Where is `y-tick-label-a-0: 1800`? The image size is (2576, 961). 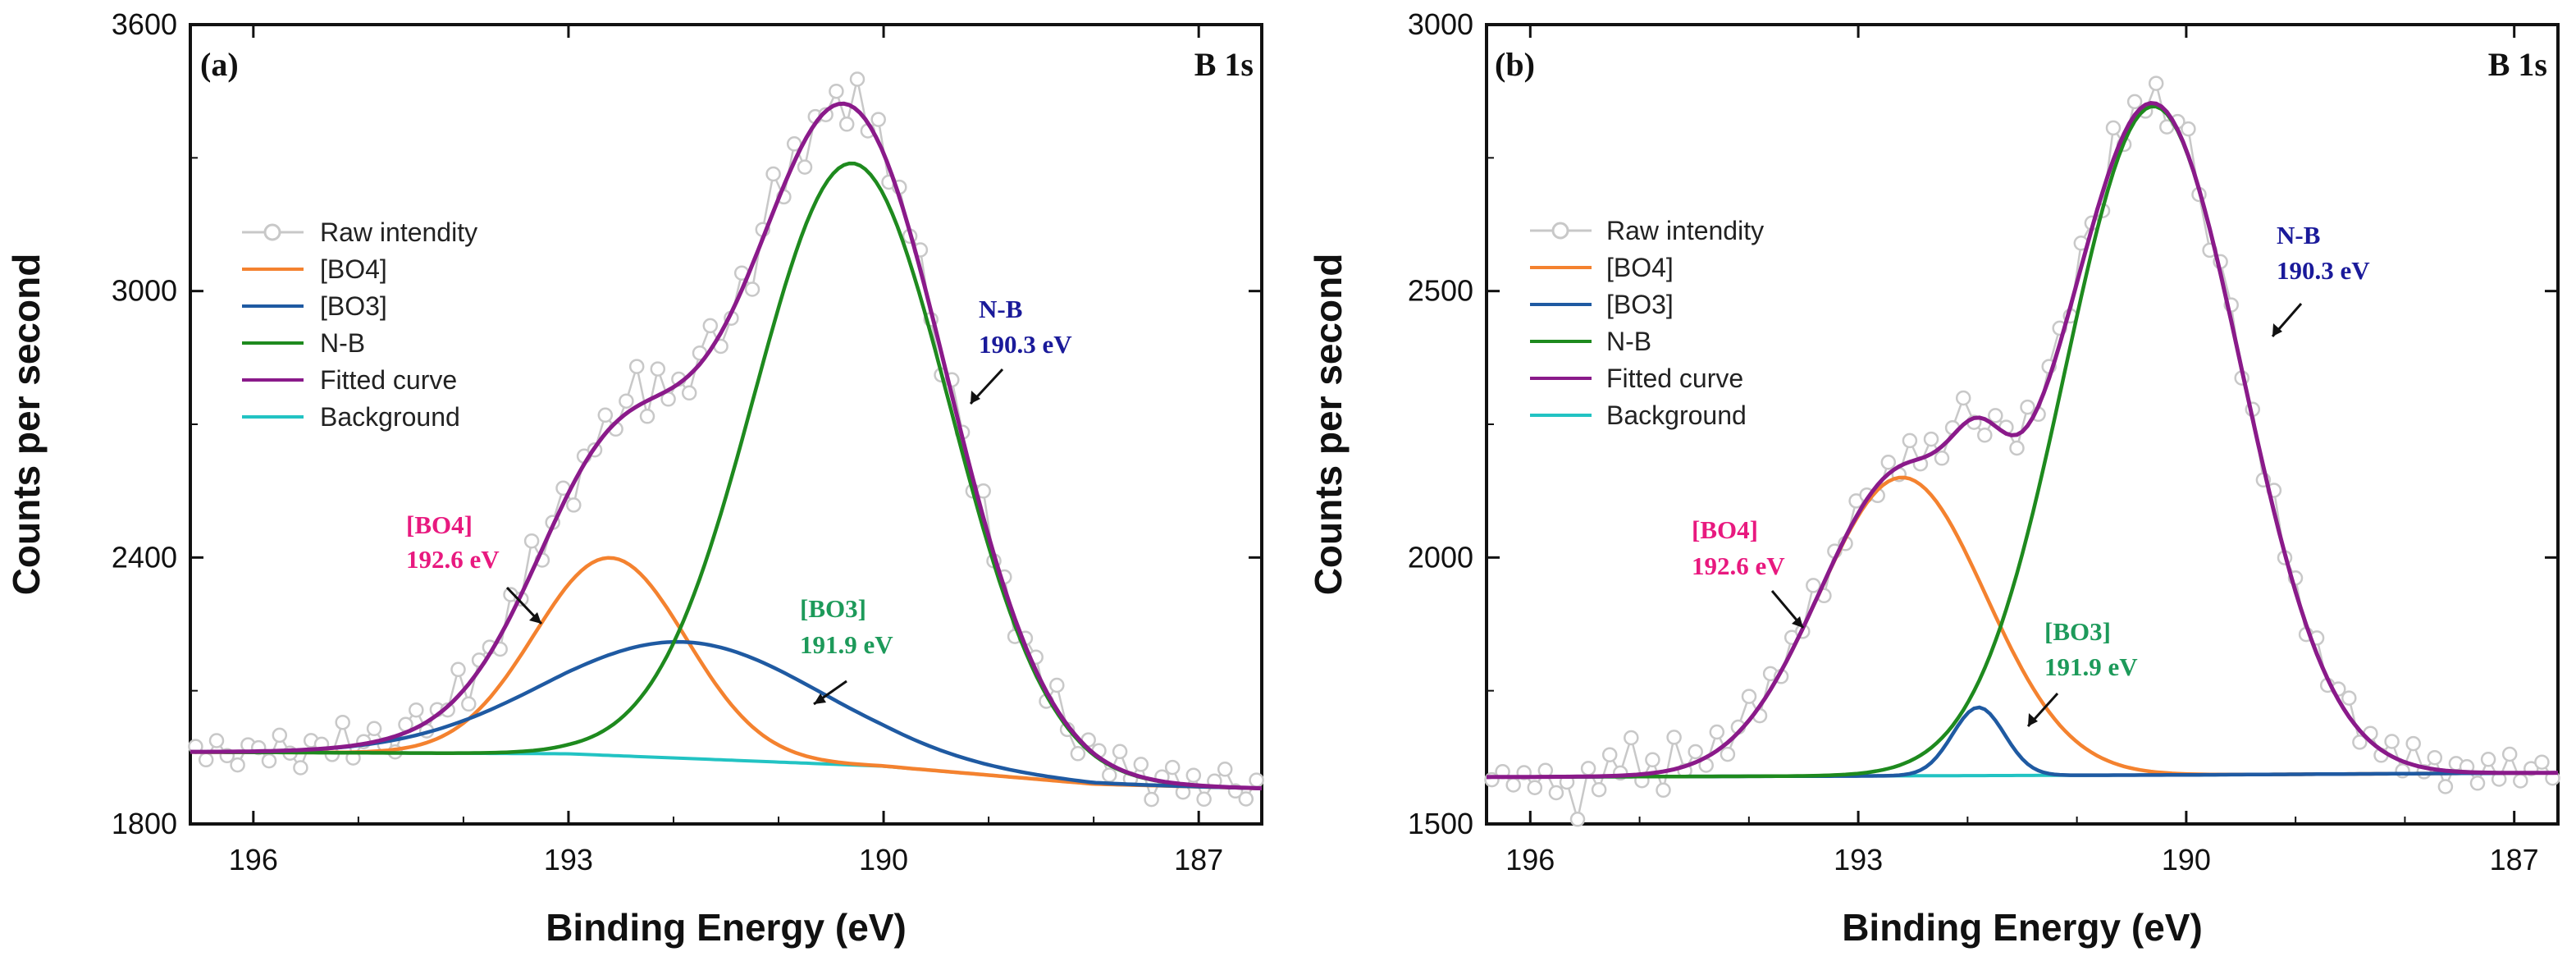 y-tick-label-a-0: 1800 is located at coordinates (144, 823).